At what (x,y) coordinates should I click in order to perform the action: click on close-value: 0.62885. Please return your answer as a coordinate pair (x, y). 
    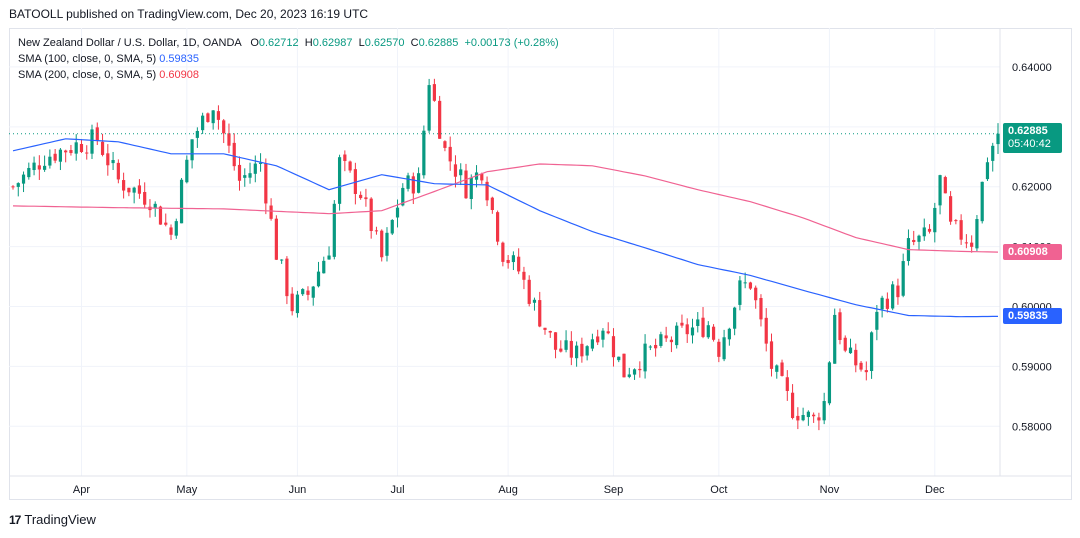
    Looking at the image, I should click on (438, 43).